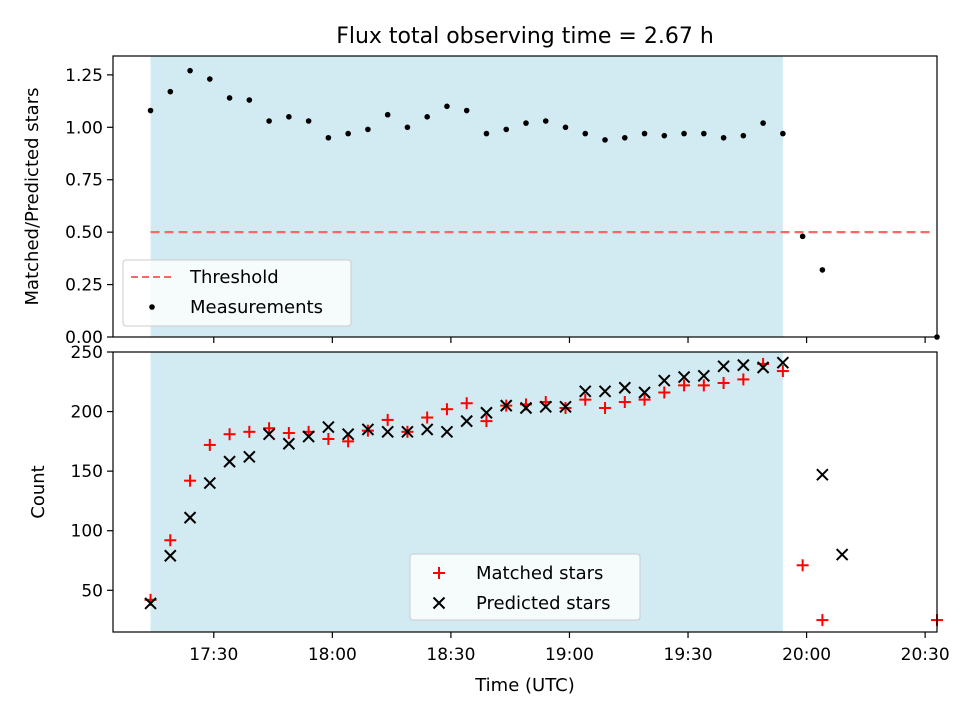 This screenshot has width=960, height=720. I want to click on legend-matched-stars-swatch, so click(439, 573).